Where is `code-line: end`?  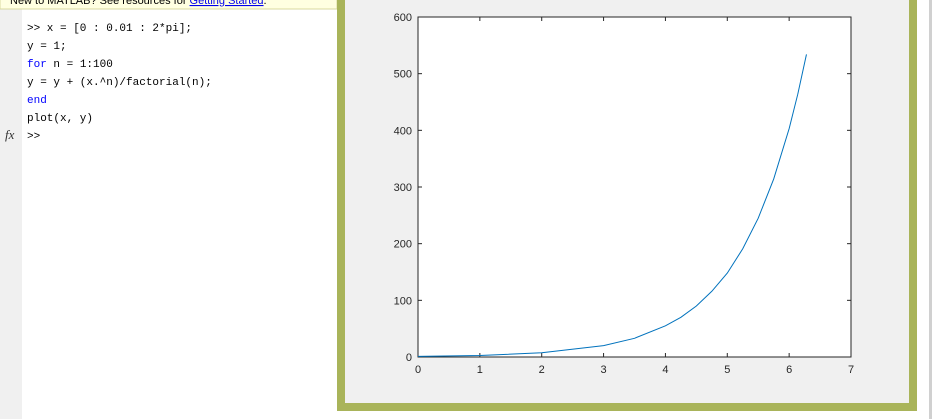
code-line: end is located at coordinates (37, 101).